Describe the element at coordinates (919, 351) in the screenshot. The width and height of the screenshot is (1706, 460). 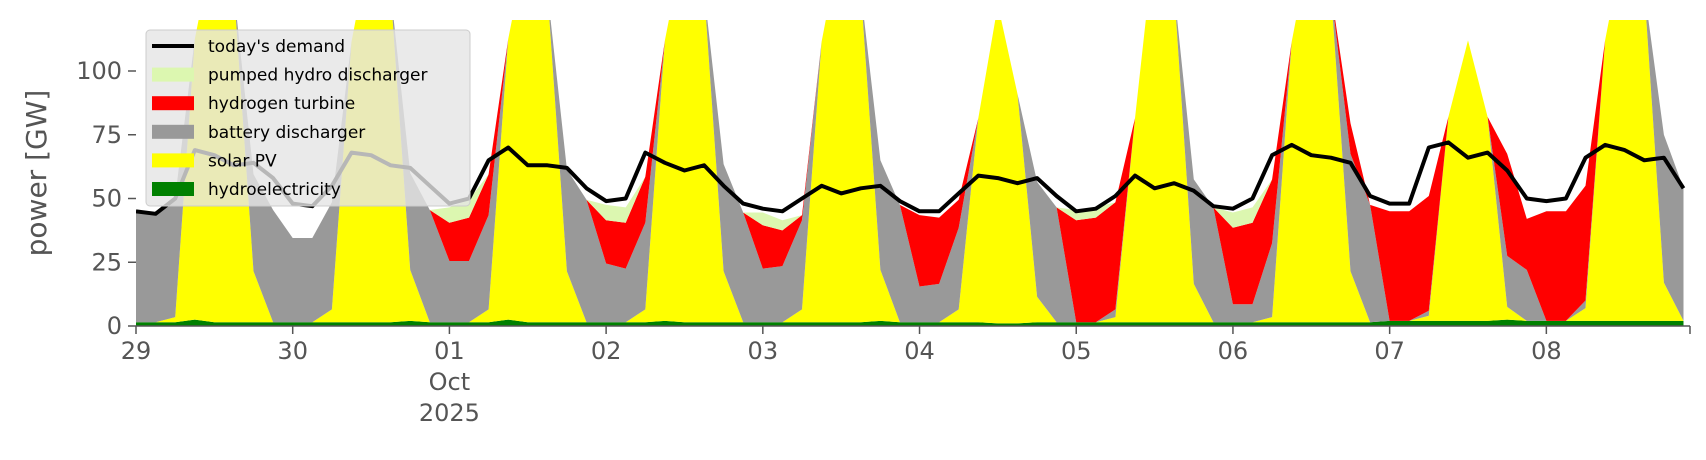
I see `x-tick-label: 04` at that location.